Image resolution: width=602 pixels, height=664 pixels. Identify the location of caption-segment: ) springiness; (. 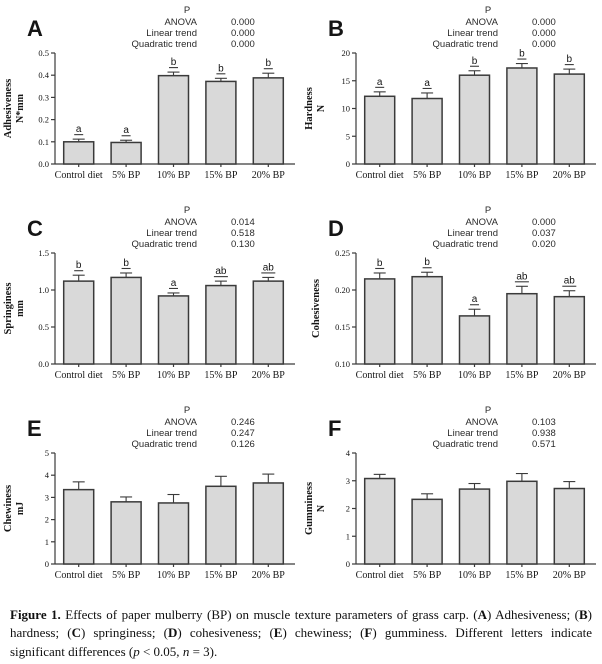
(124, 633).